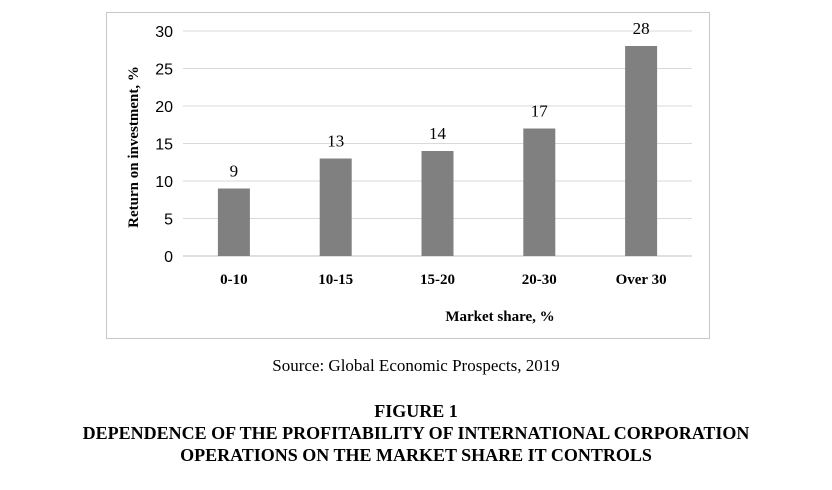 The width and height of the screenshot is (832, 490). I want to click on x-tick-labels: 0-10 10-15 15-20 20-30 Over 30, so click(443, 280).